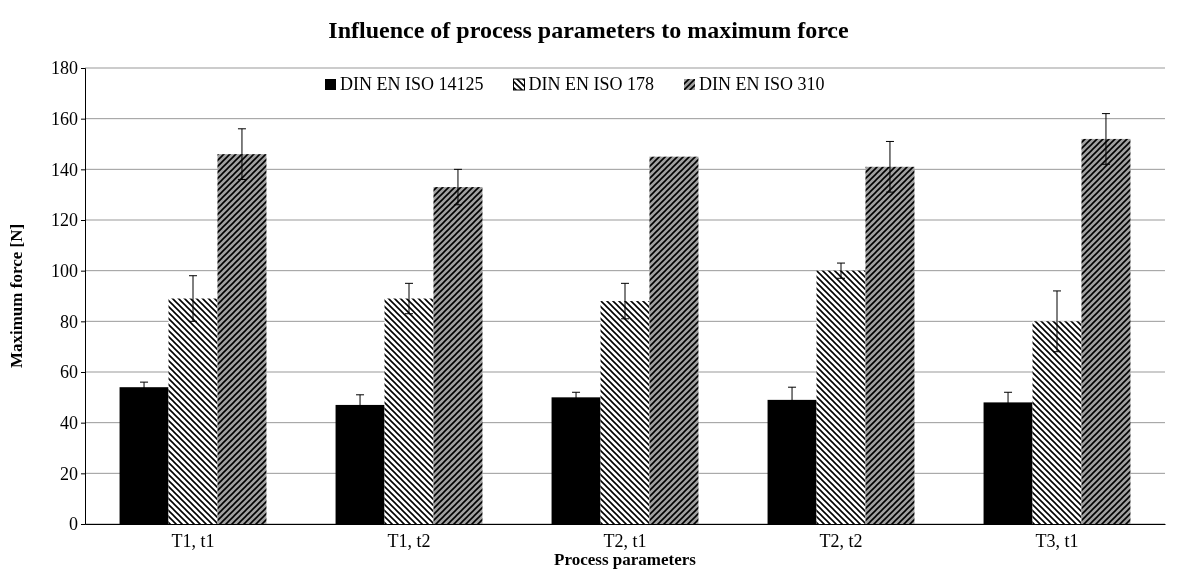 The width and height of the screenshot is (1177, 575). What do you see at coordinates (841, 540) in the screenshot?
I see `x-tick-label: T2, t2` at bounding box center [841, 540].